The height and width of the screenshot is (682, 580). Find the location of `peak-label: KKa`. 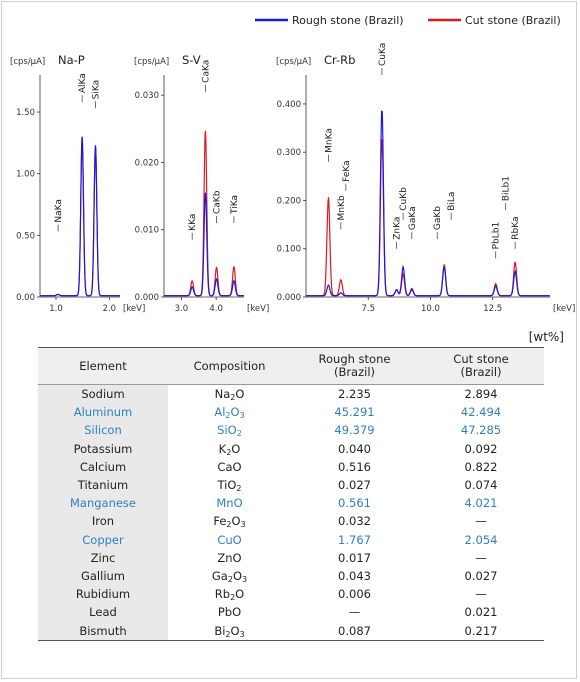

peak-label: KKa is located at coordinates (193, 222).